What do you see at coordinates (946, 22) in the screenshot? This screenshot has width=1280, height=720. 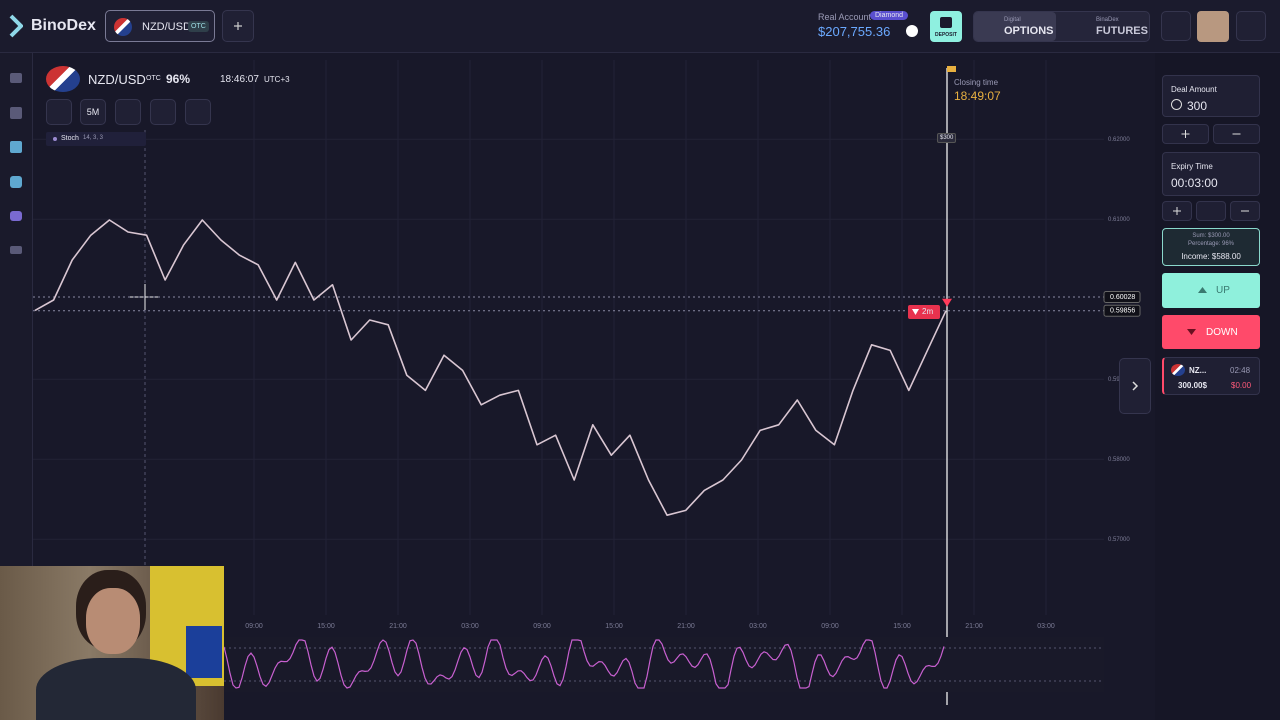 I see `wallet-icon` at bounding box center [946, 22].